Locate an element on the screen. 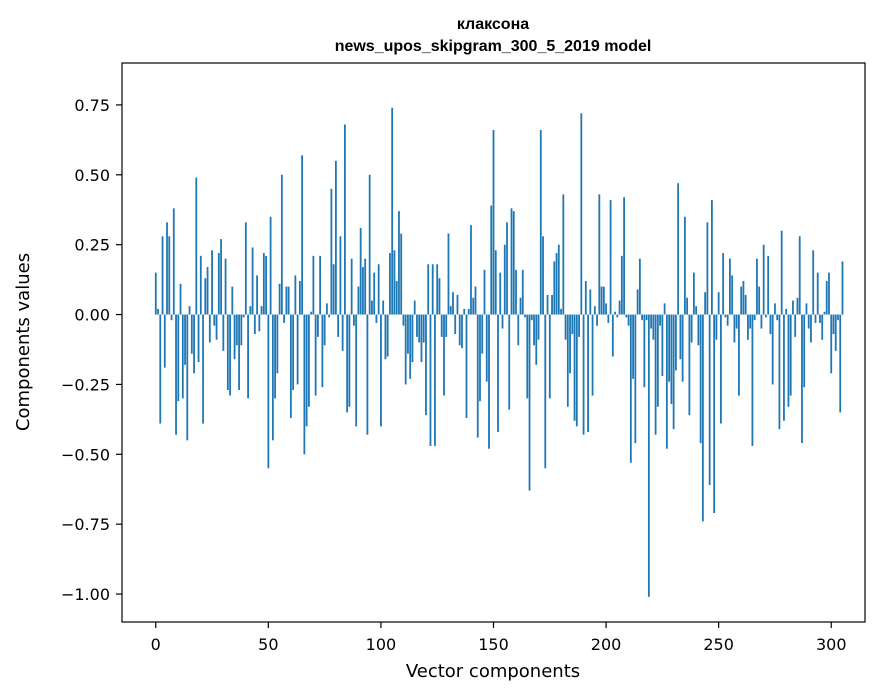 The image size is (880, 696). y-tick-label: −0.50 is located at coordinates (85, 454).